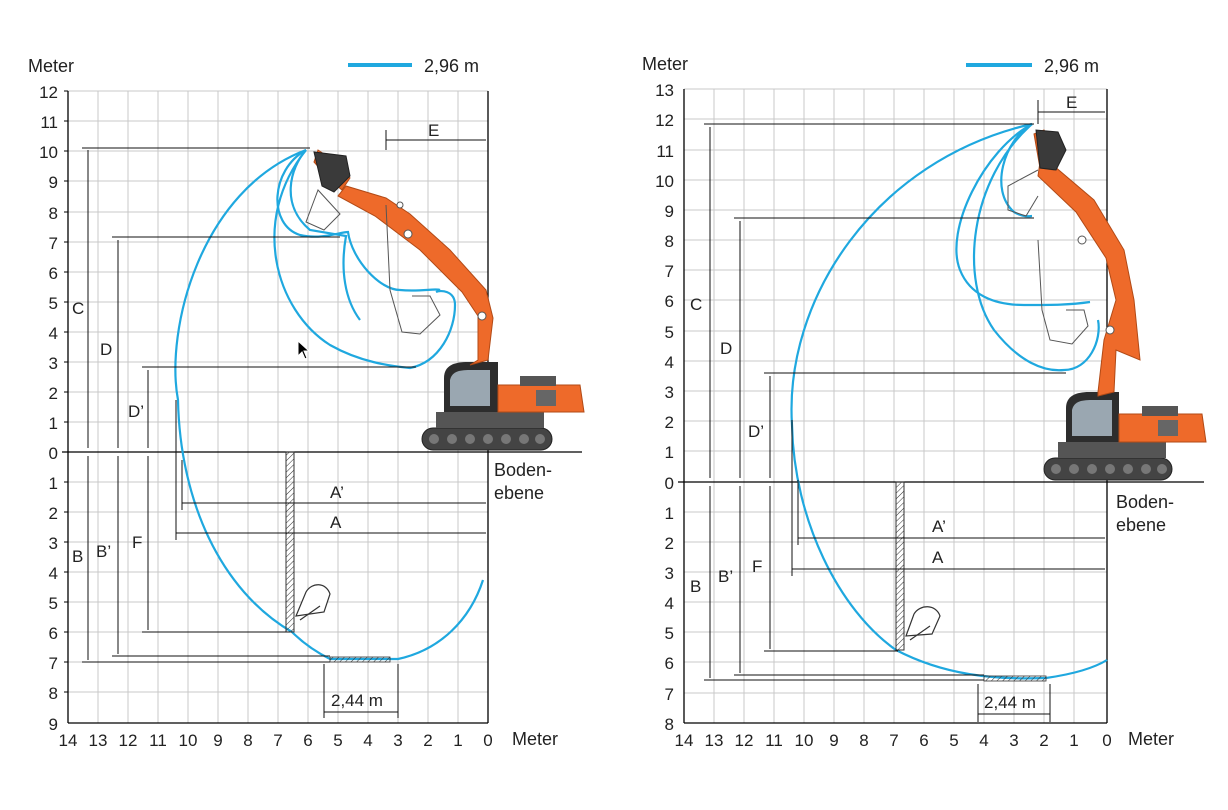 This screenshot has height=810, width=1228. Describe the element at coordinates (49, 122) in the screenshot. I see `y-tick-label: 11` at that location.